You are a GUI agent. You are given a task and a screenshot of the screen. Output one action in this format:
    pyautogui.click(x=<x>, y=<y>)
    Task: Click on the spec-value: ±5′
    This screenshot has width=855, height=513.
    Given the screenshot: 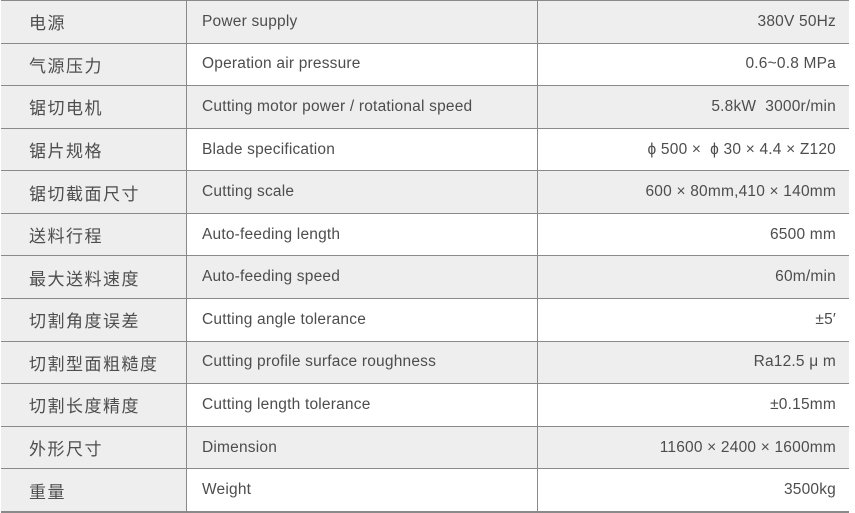 What is the action you would take?
    pyautogui.click(x=693, y=320)
    